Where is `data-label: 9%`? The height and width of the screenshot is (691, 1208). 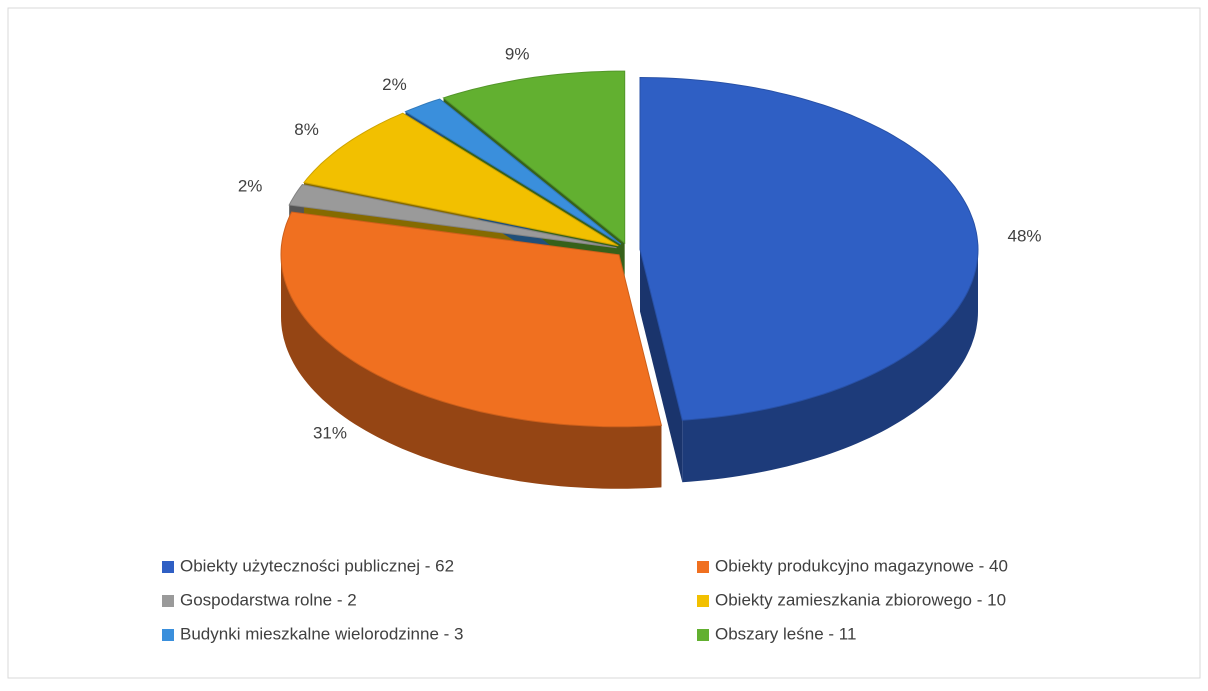
data-label: 9% is located at coordinates (517, 53).